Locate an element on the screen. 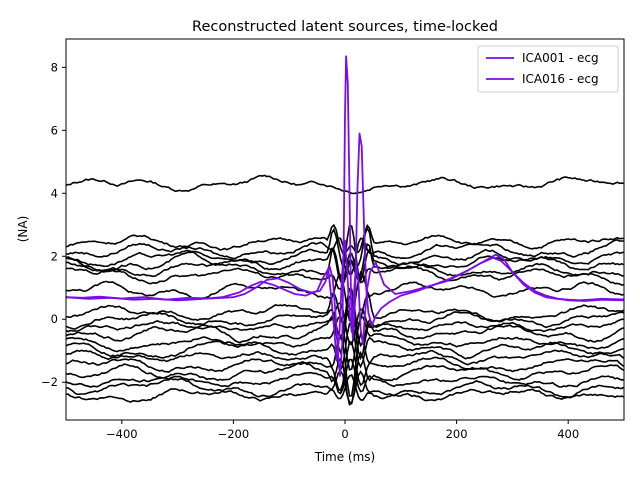  y-tick-label: 2 is located at coordinates (54, 256).